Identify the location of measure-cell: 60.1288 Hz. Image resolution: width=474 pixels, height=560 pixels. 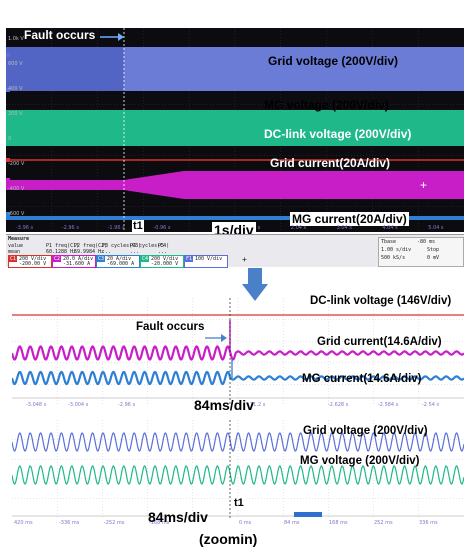
(61, 252).